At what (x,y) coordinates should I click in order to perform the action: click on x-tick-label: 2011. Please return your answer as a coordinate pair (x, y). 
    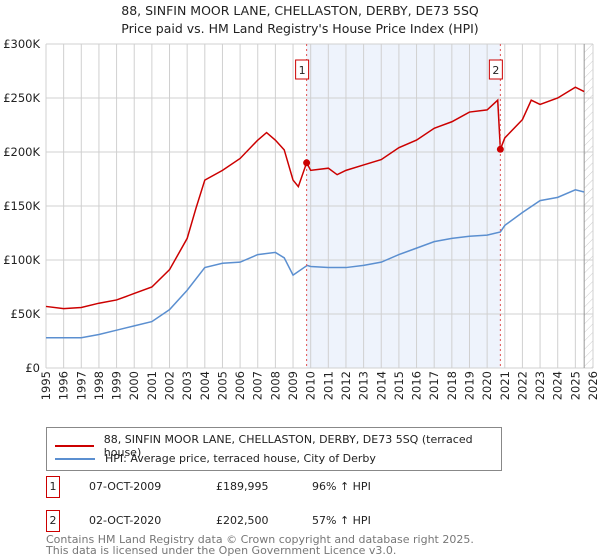
    Looking at the image, I should click on (328, 385).